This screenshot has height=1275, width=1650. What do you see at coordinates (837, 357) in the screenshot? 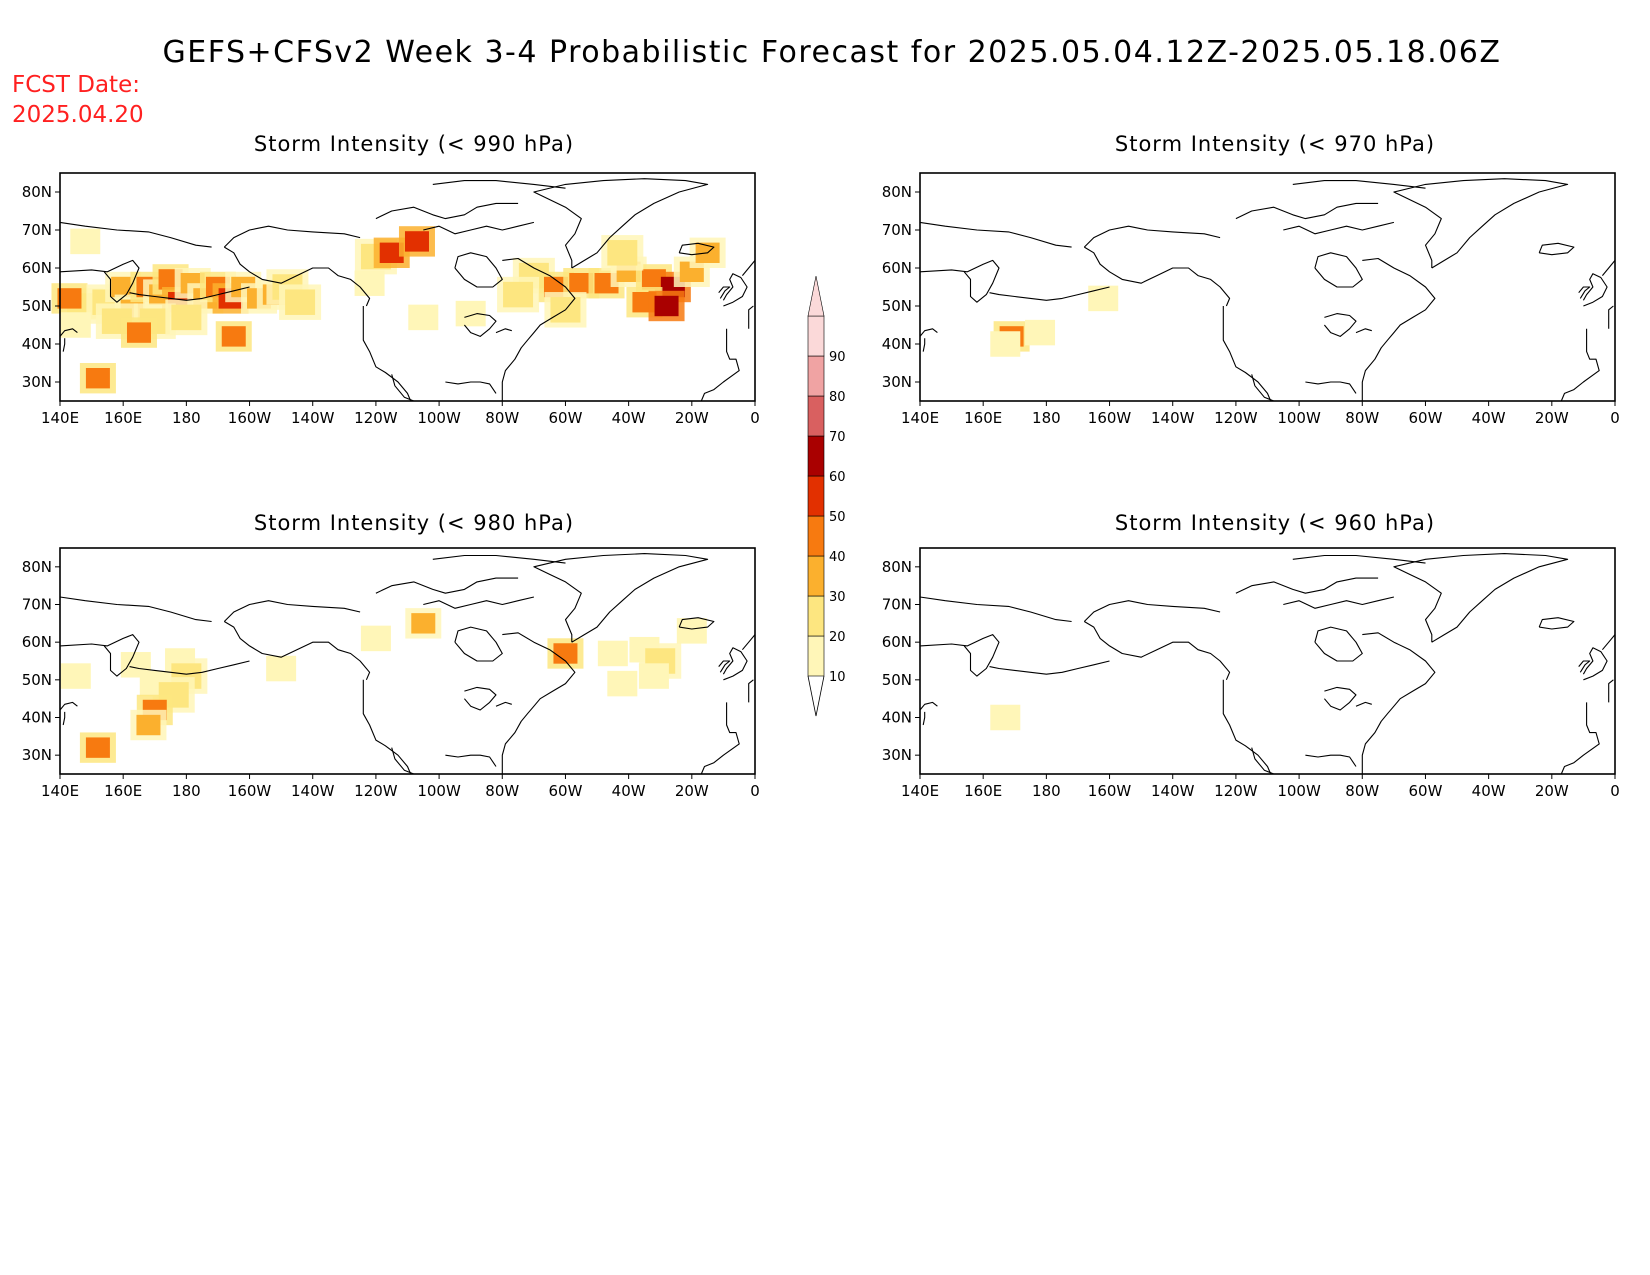
I see `colorbar-tick-label: 90` at bounding box center [837, 357].